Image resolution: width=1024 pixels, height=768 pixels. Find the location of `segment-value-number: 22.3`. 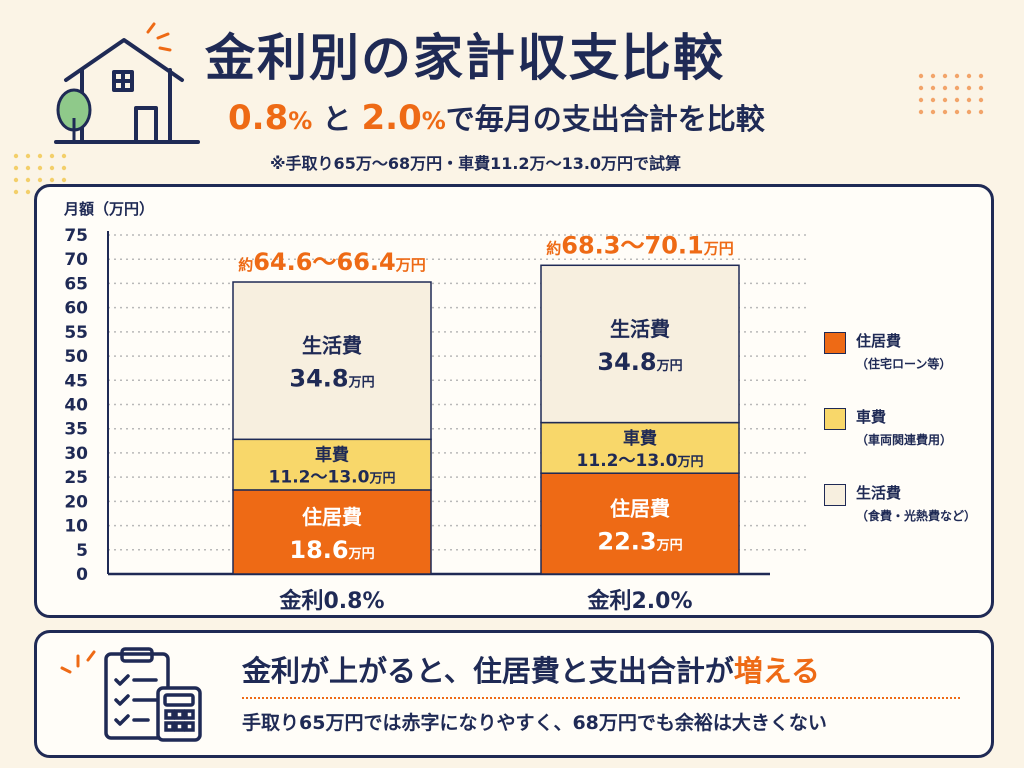

segment-value-number: 22.3 is located at coordinates (626, 542).